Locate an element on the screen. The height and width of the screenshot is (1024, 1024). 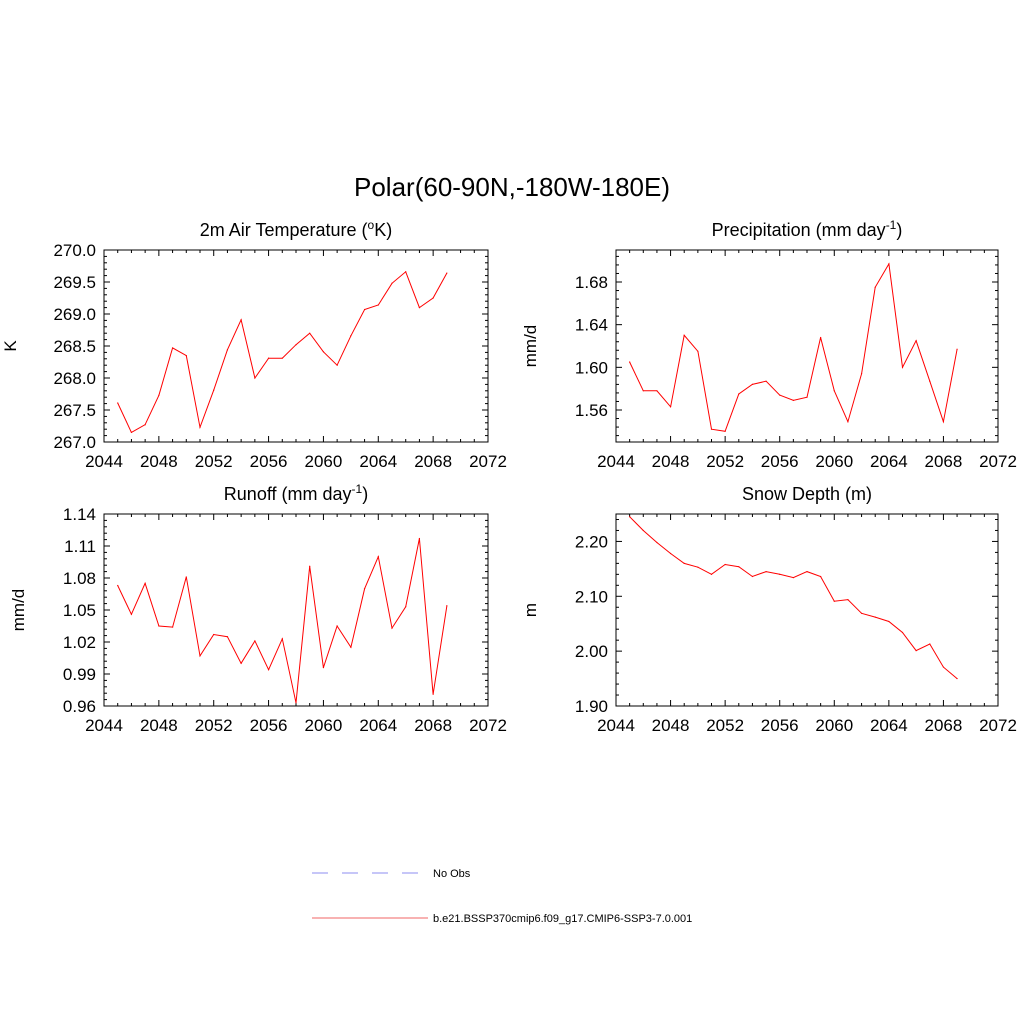
y-tick-label: 270.0 is located at coordinates (74, 250).